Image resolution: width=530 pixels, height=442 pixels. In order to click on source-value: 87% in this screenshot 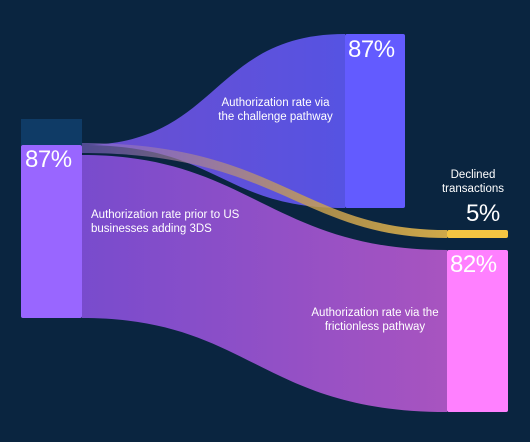, I will do `click(48, 159)`.